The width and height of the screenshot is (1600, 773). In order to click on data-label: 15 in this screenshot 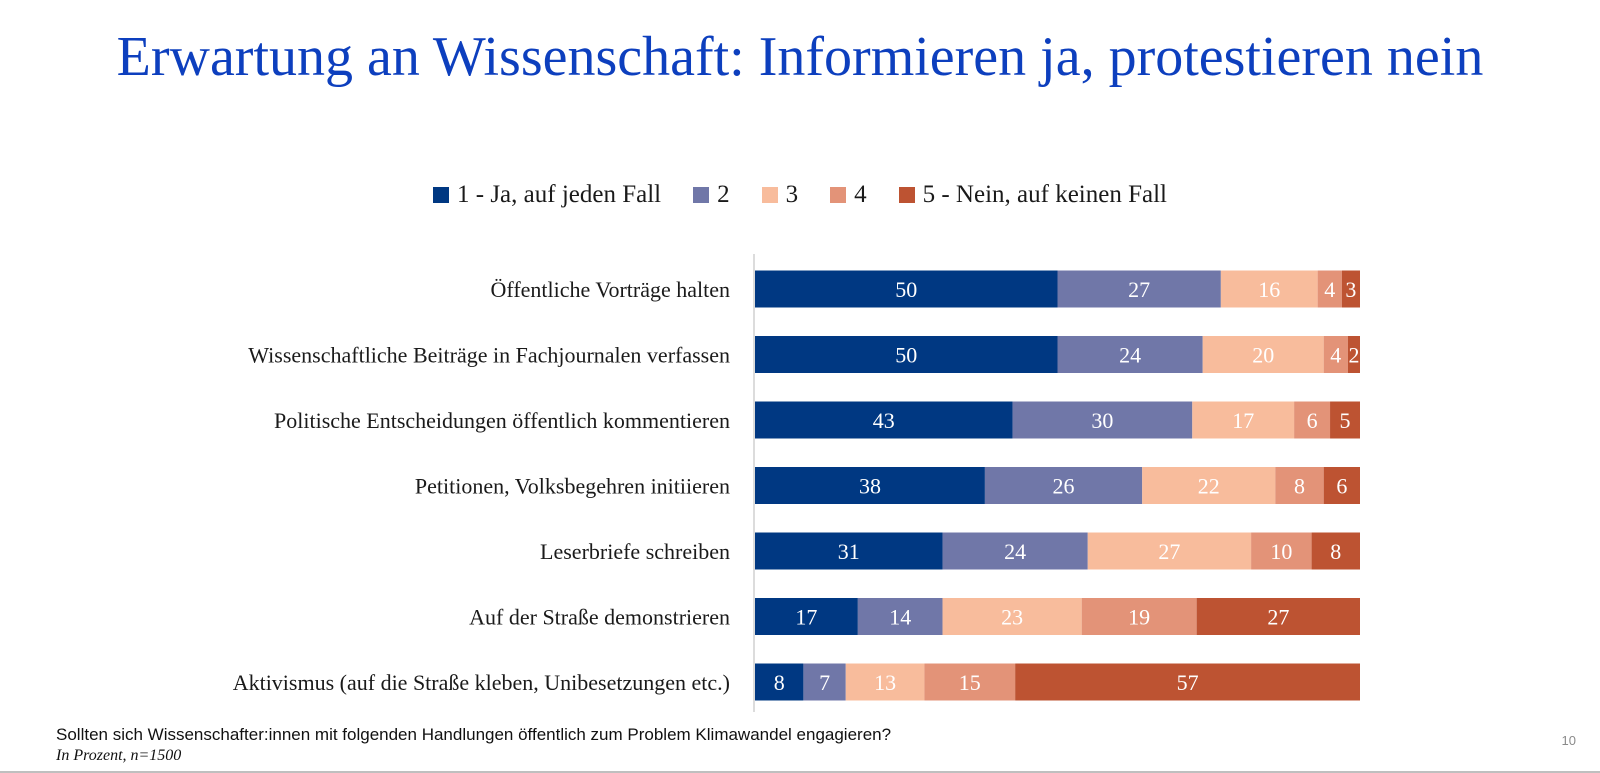, I will do `click(970, 682)`.